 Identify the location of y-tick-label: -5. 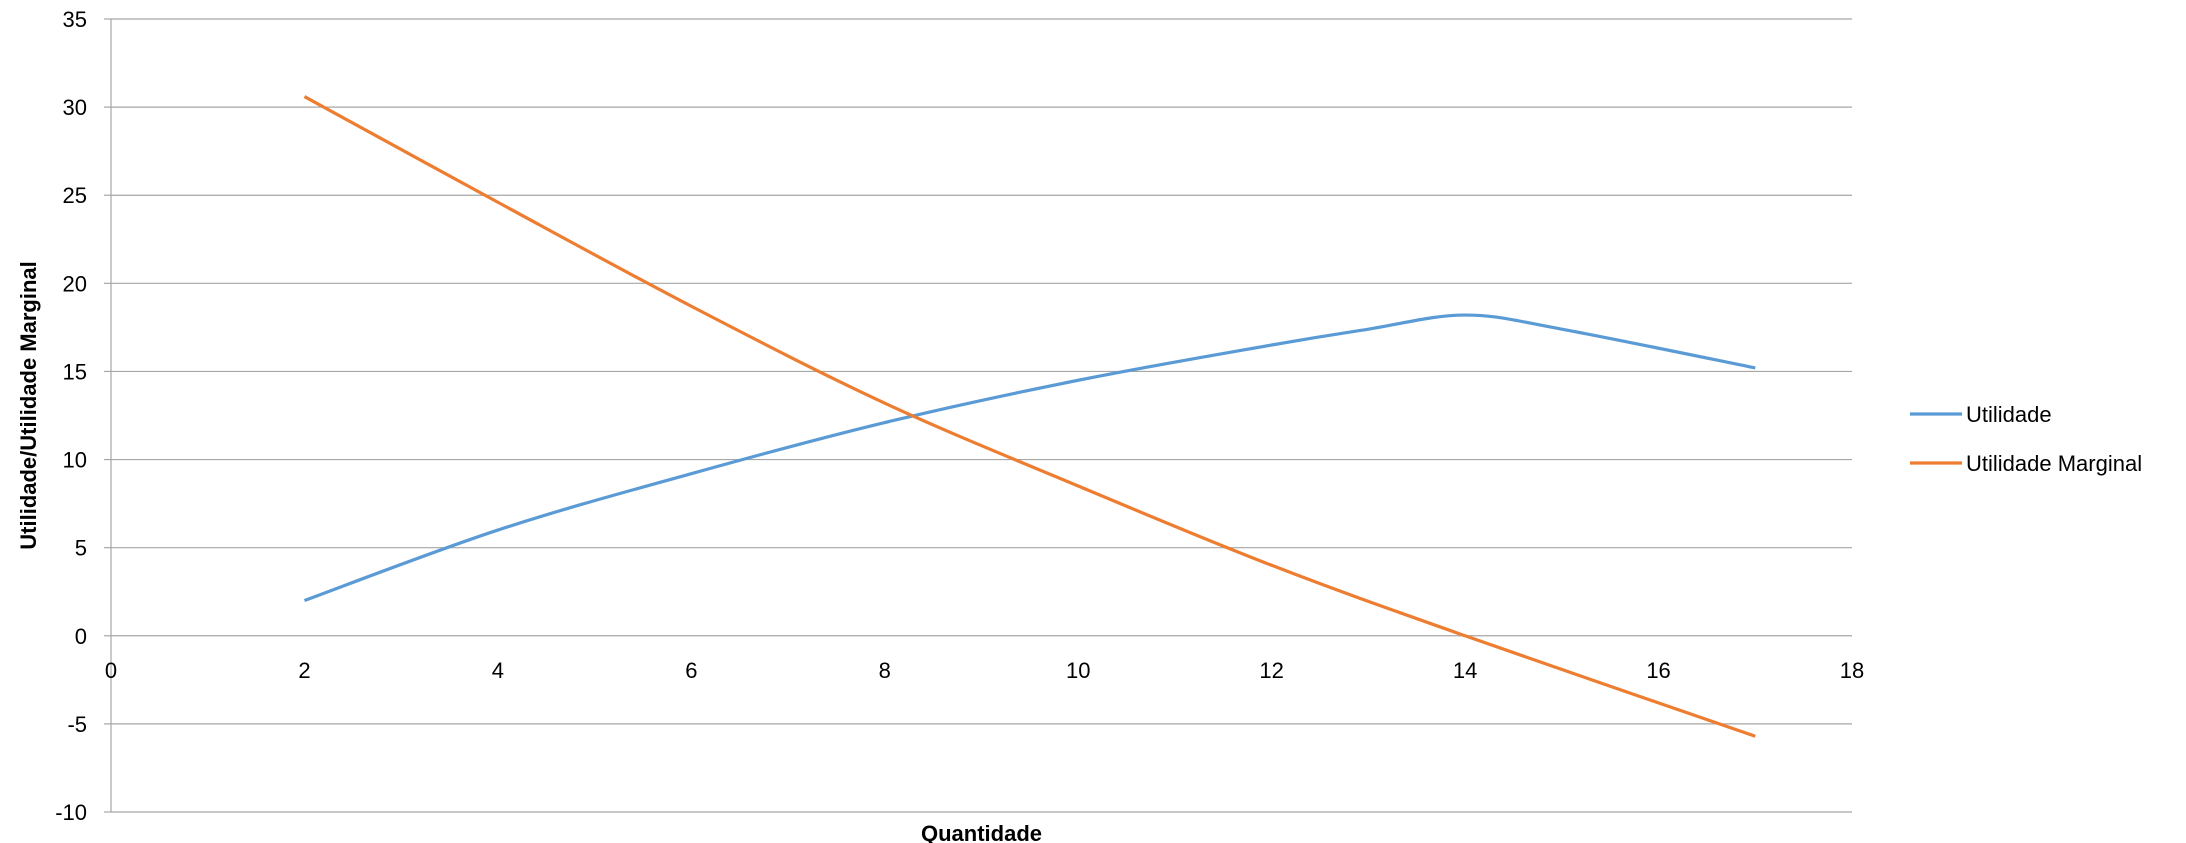
(77, 724).